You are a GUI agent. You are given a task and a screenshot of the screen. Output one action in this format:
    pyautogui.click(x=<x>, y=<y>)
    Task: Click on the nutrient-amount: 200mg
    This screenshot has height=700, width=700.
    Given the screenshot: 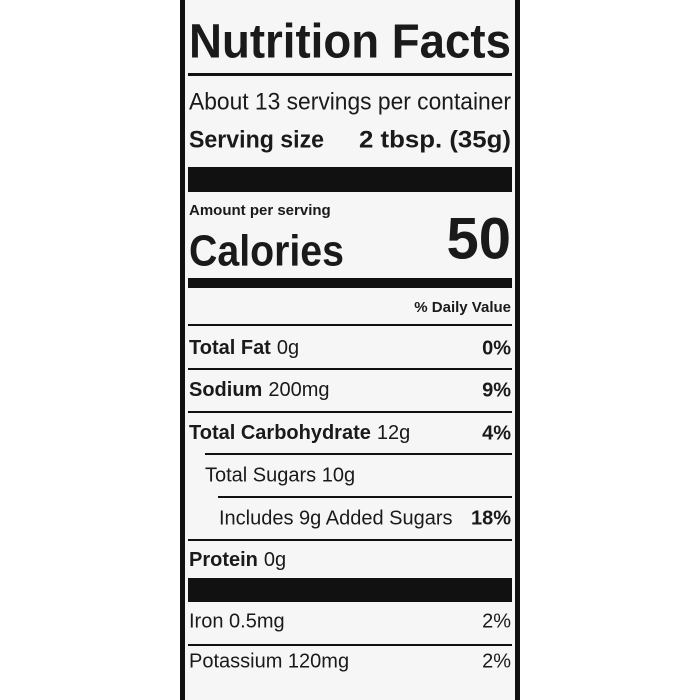 What is the action you would take?
    pyautogui.click(x=298, y=390)
    